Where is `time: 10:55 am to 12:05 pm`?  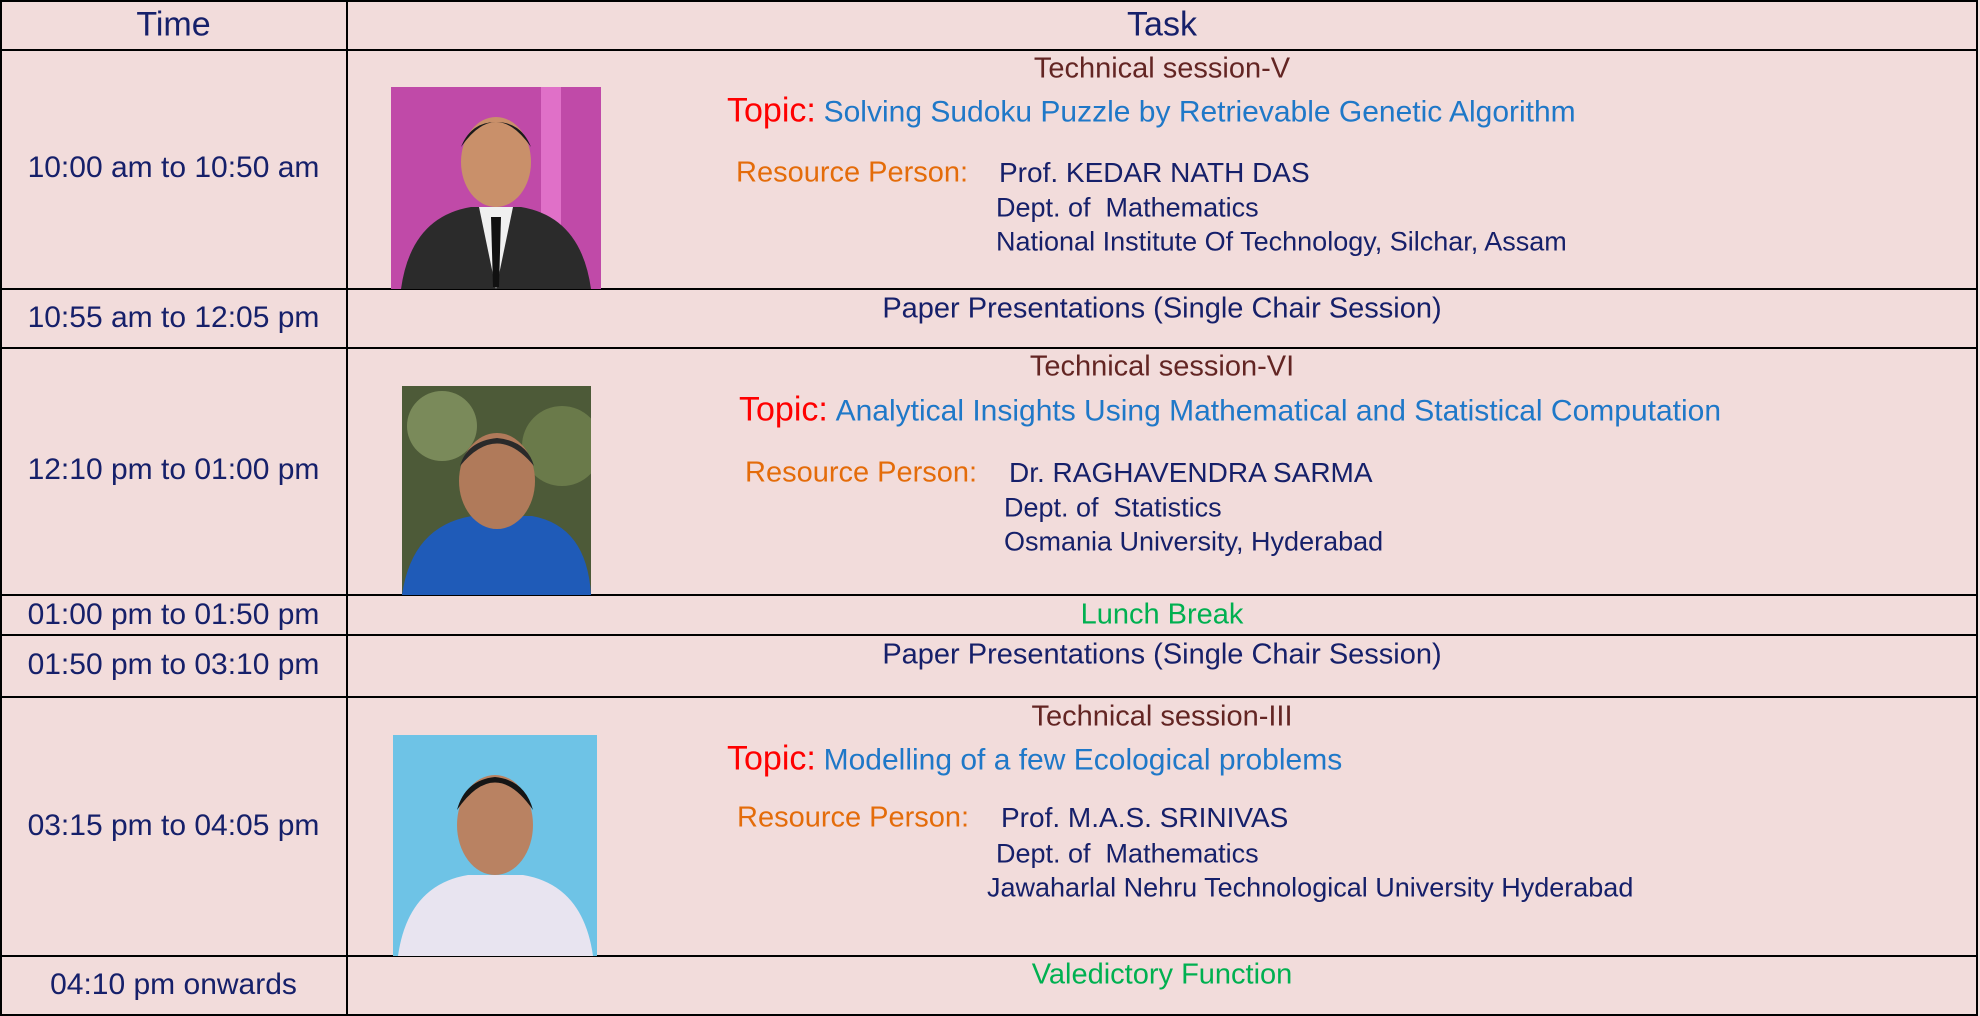
time: 10:55 am to 12:05 pm is located at coordinates (173, 317).